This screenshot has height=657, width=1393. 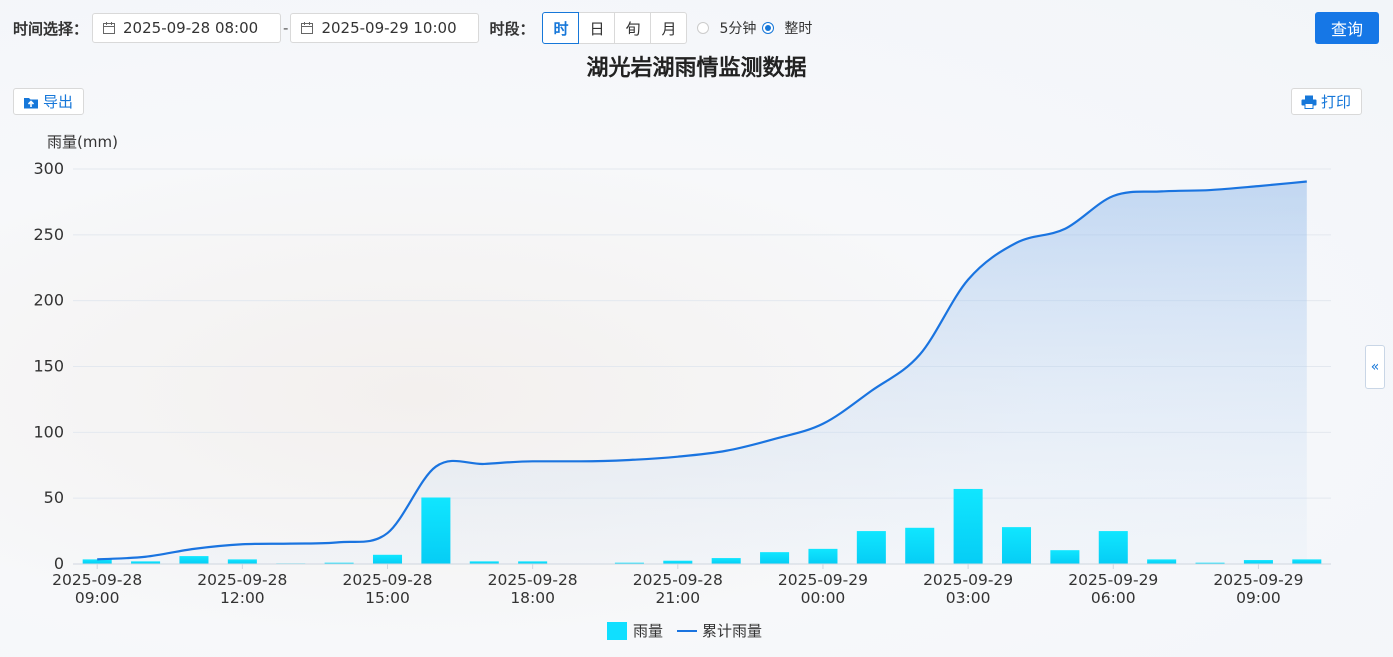 I want to click on page-title: 湖光岩湖雨情监测数据, so click(x=696, y=68).